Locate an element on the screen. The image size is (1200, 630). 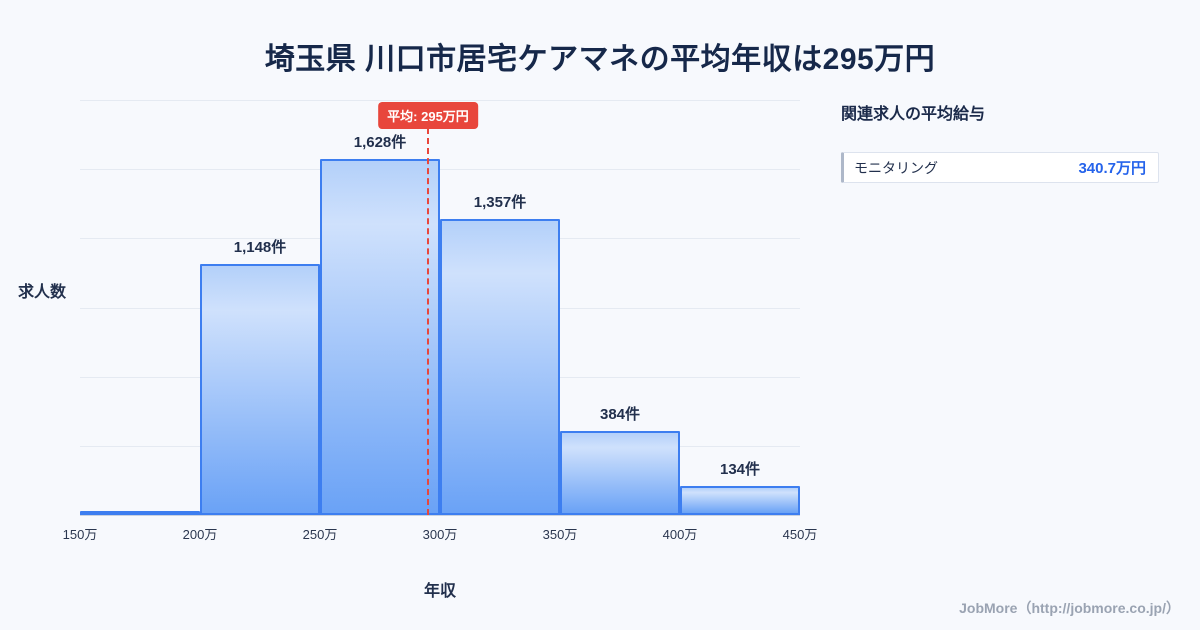
related-job-label: モニタリング is located at coordinates (896, 167).